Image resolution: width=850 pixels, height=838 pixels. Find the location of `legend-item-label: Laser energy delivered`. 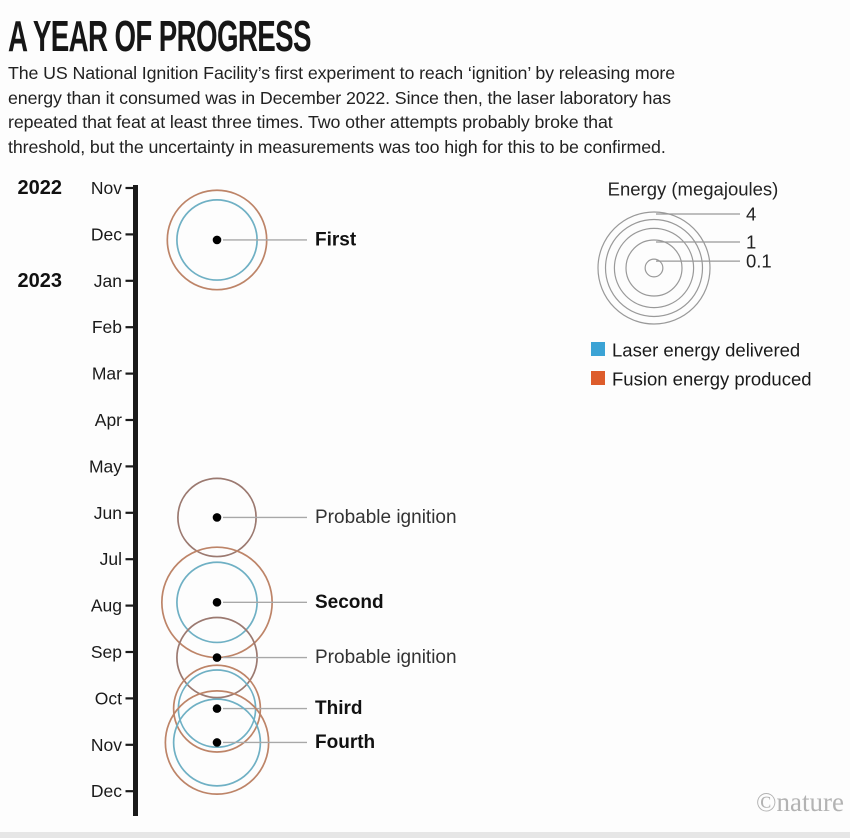

legend-item-label: Laser energy delivered is located at coordinates (706, 350).